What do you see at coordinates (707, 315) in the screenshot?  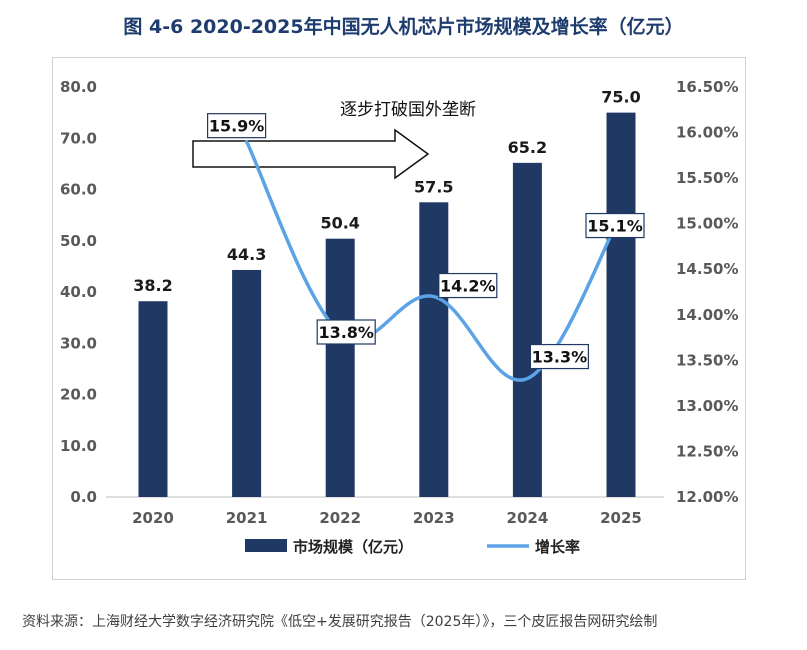 I see `y-right-tick-label: 14.00%` at bounding box center [707, 315].